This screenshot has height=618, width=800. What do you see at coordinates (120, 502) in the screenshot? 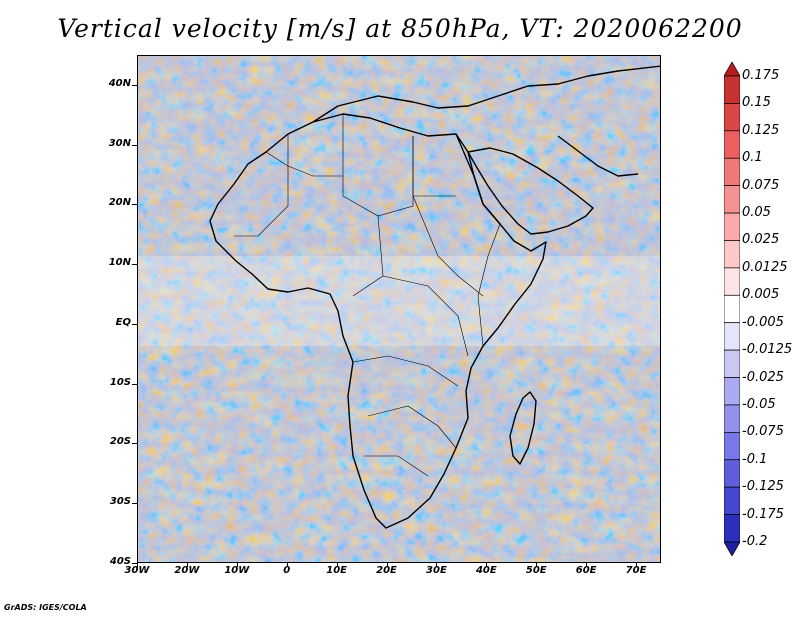
I see `lat-tick-label: 30S` at bounding box center [120, 502].